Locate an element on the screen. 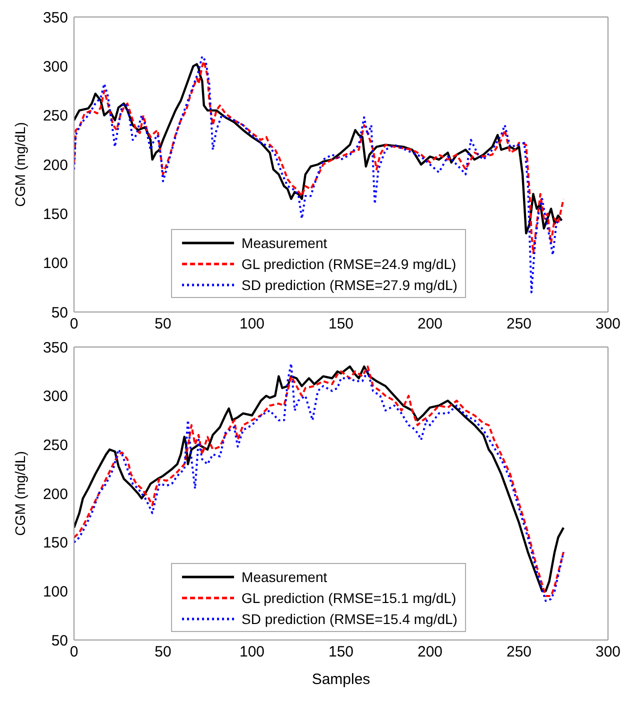  legend-label: SD prediction (RMSE=15.4 mg/dL) is located at coordinates (350, 618).